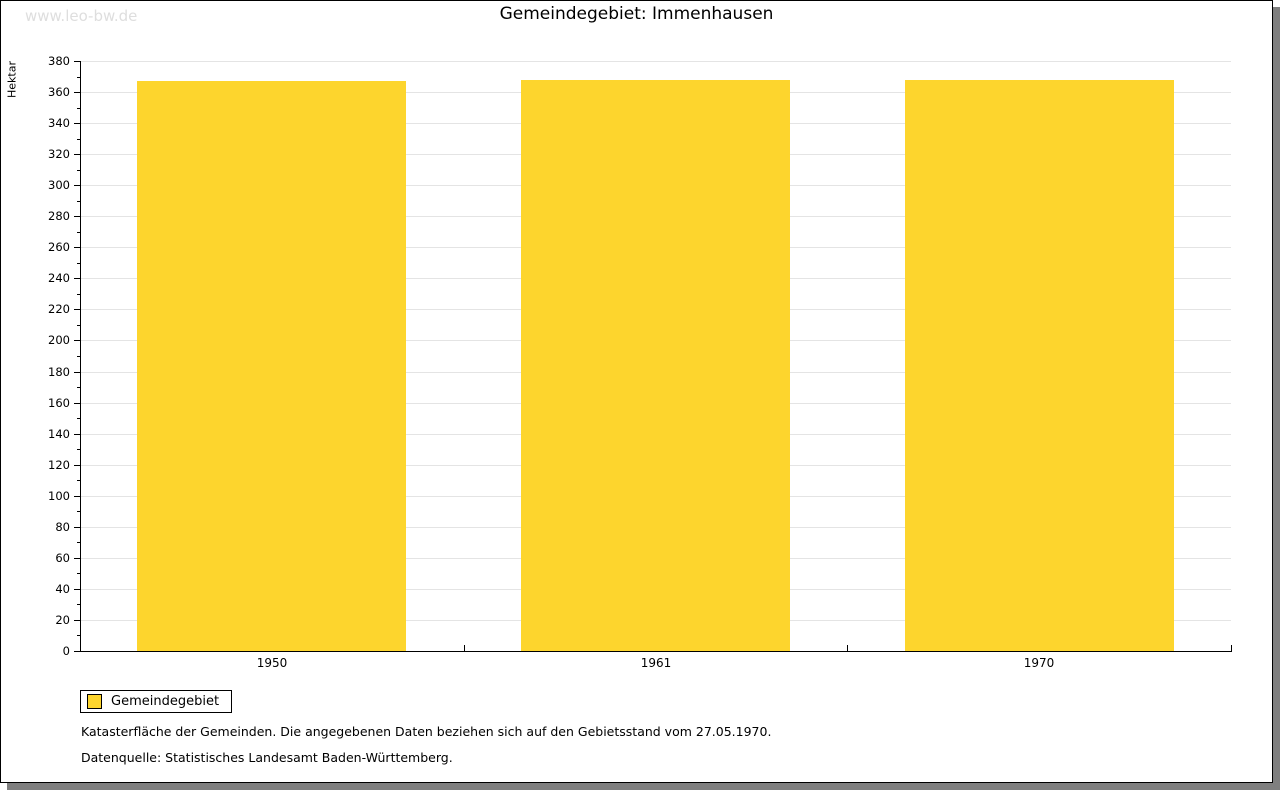 This screenshot has width=1280, height=791. What do you see at coordinates (62, 527) in the screenshot?
I see `y-tick-label: 80` at bounding box center [62, 527].